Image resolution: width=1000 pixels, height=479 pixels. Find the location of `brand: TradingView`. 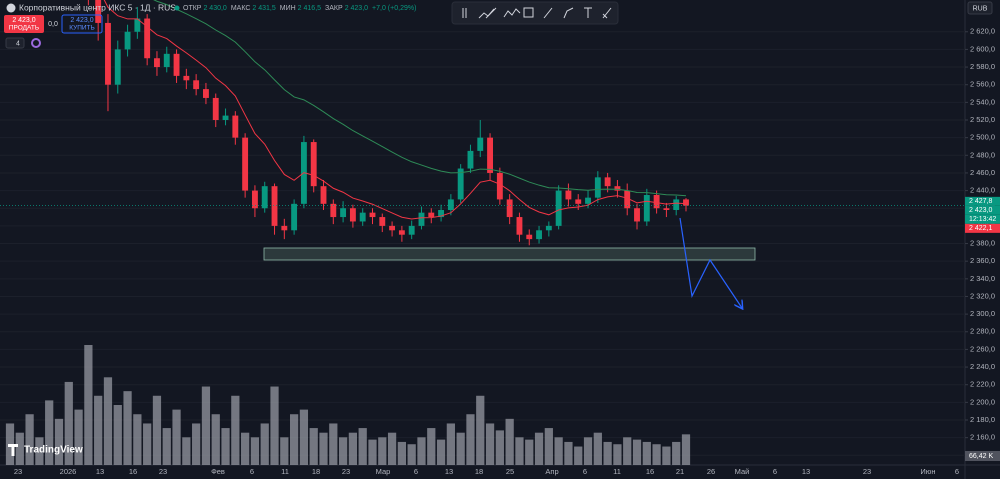

brand: TradingView is located at coordinates (45, 450).